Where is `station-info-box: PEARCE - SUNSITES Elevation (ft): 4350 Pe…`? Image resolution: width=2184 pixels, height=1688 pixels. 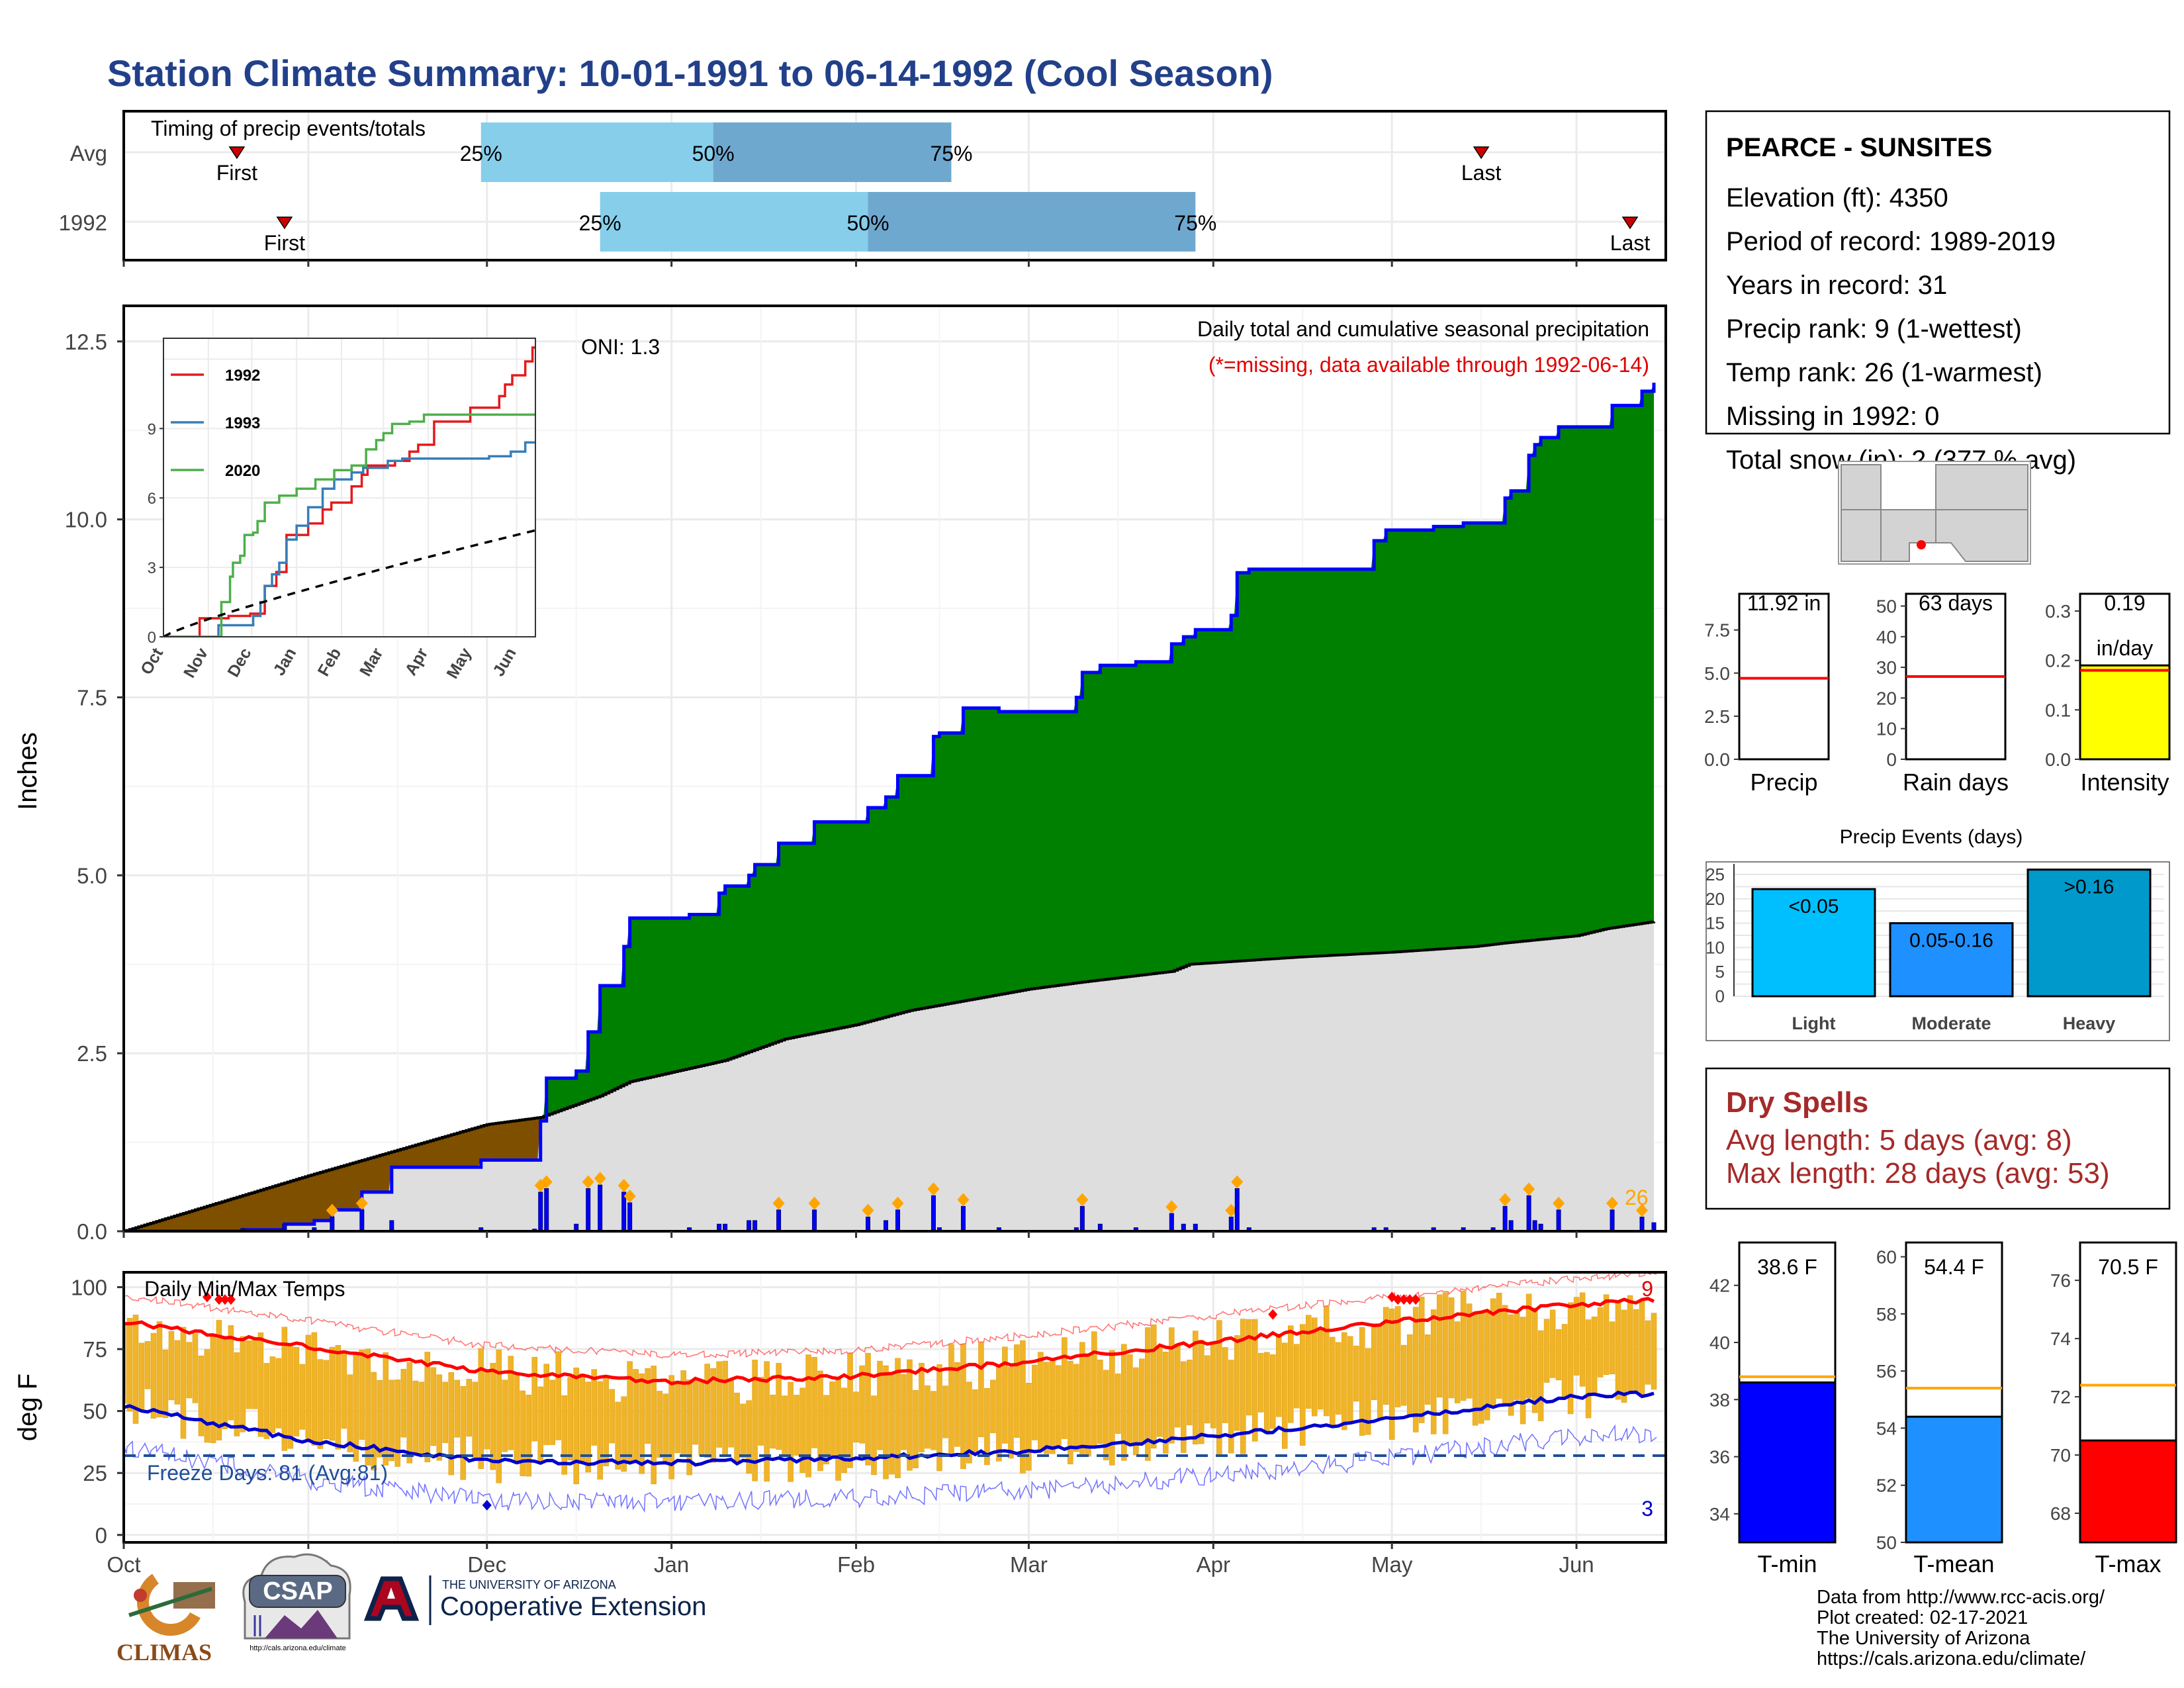
station-info-box: PEARCE - SUNSITES Elevation (ft): 4350 Pe… is located at coordinates (1938, 292).